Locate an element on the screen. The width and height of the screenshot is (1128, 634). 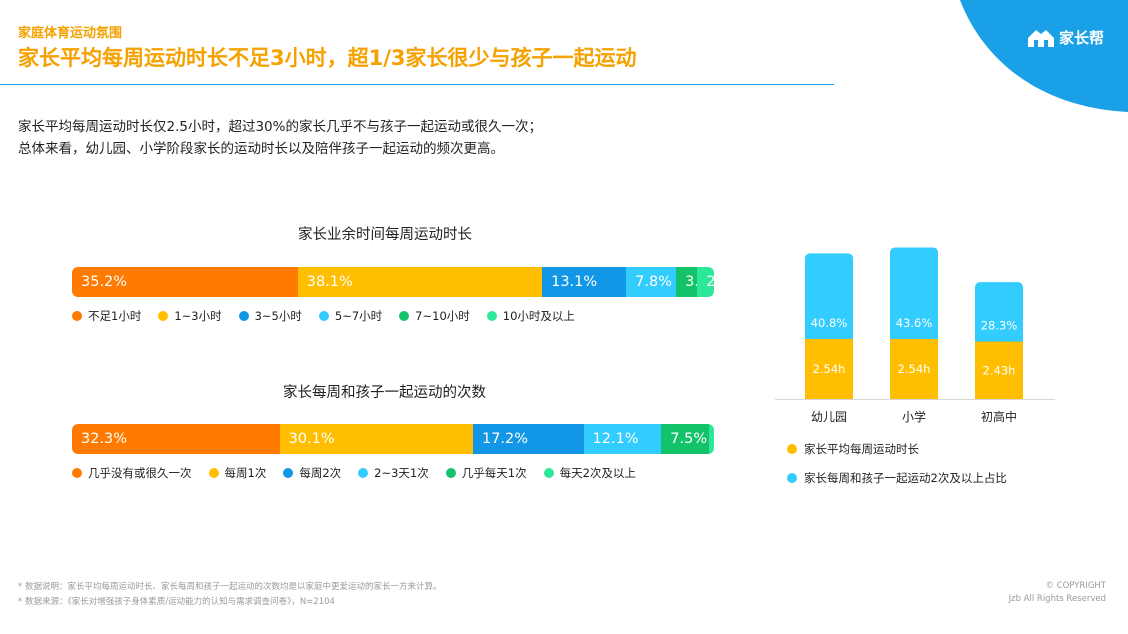
page-title: 家长平均每周运动时长不足3小时，超1/3家长很少与孩子一起运动 is located at coordinates (327, 58).